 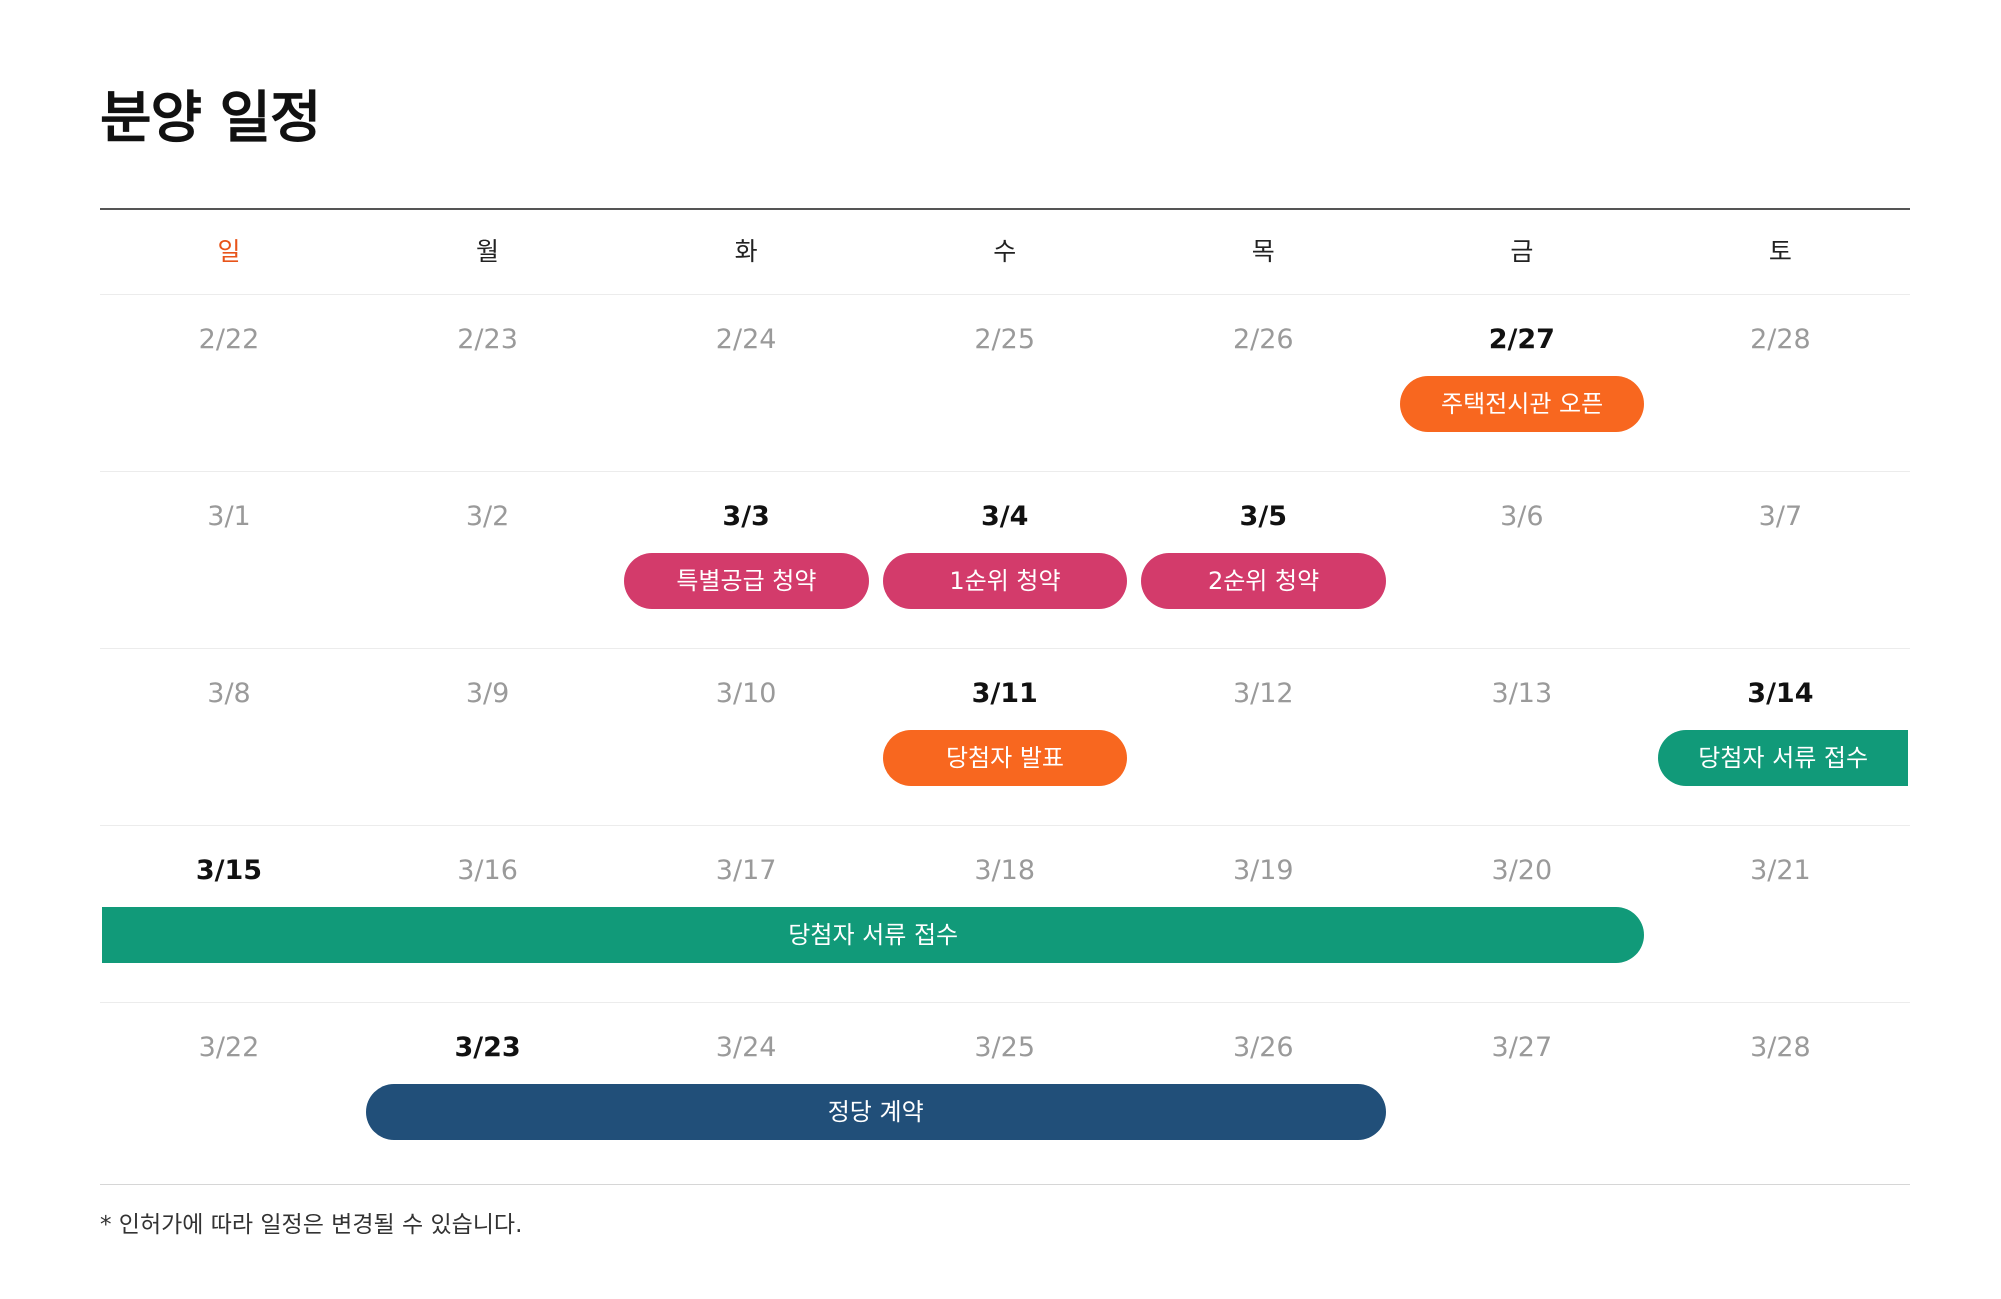 What do you see at coordinates (487, 870) in the screenshot?
I see `calendar-date: 3/16` at bounding box center [487, 870].